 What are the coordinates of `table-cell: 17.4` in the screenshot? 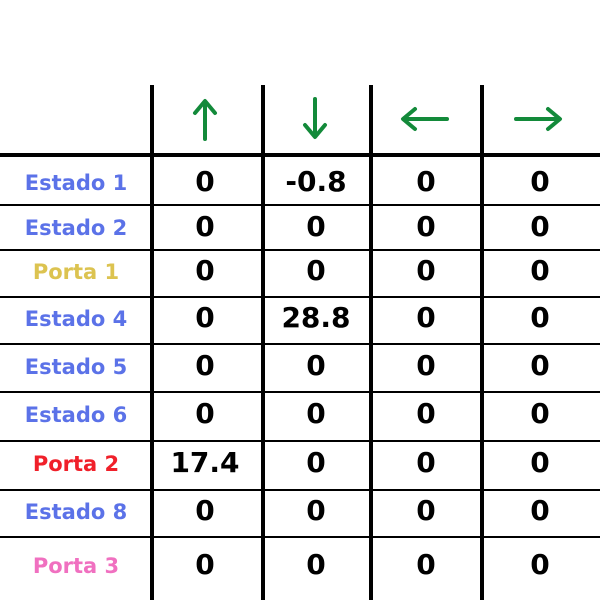 It's located at (205, 462).